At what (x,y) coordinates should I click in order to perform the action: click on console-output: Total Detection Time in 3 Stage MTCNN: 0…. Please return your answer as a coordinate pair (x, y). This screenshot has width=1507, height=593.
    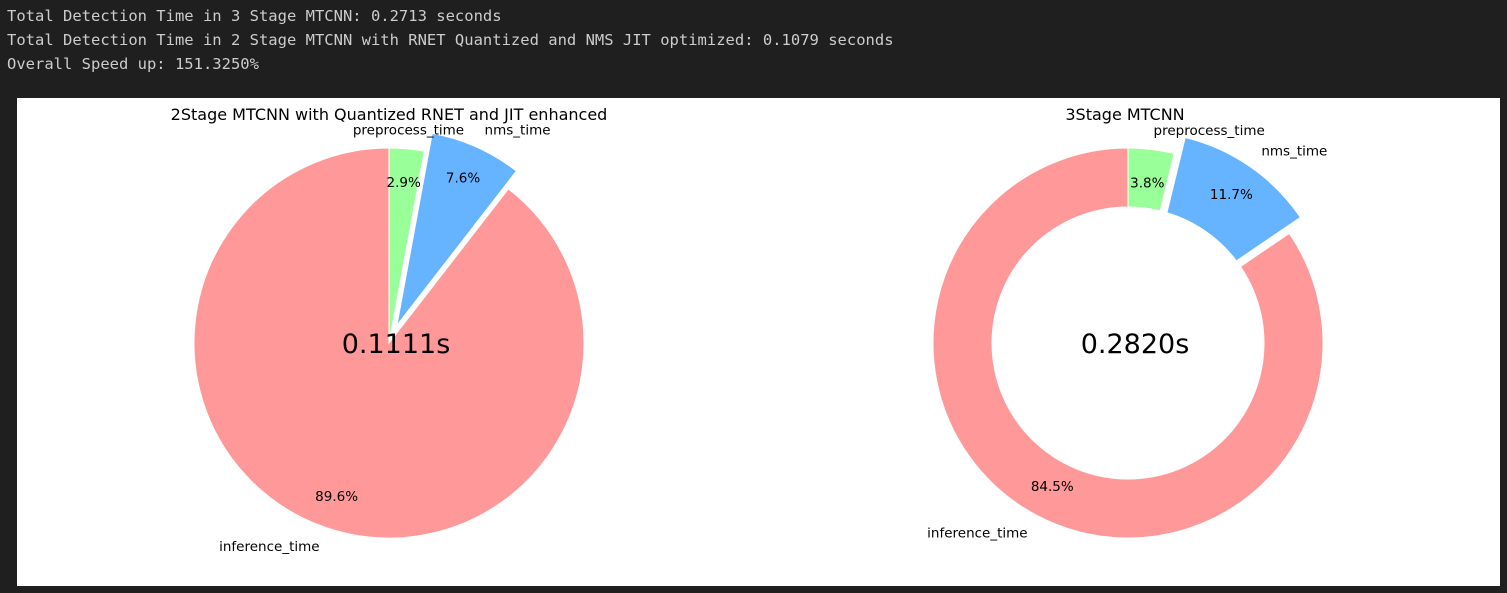
    Looking at the image, I should click on (450, 40).